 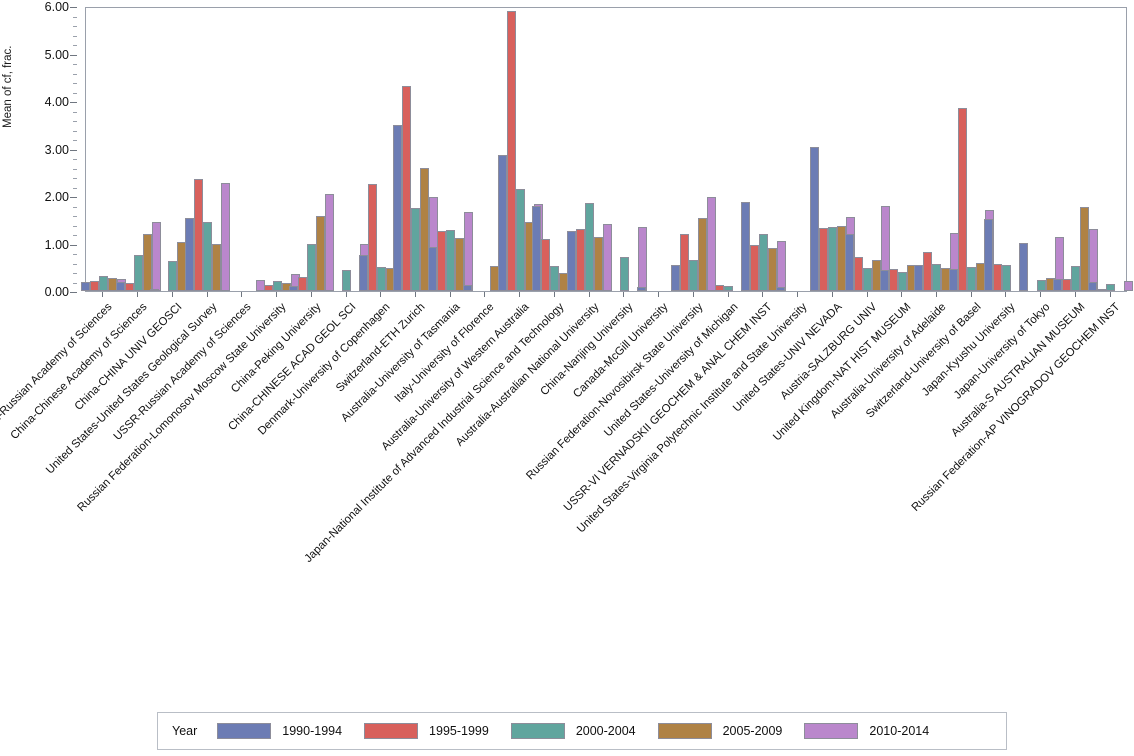 What do you see at coordinates (573, 731) in the screenshot?
I see `legend-item: 2000-2004` at bounding box center [573, 731].